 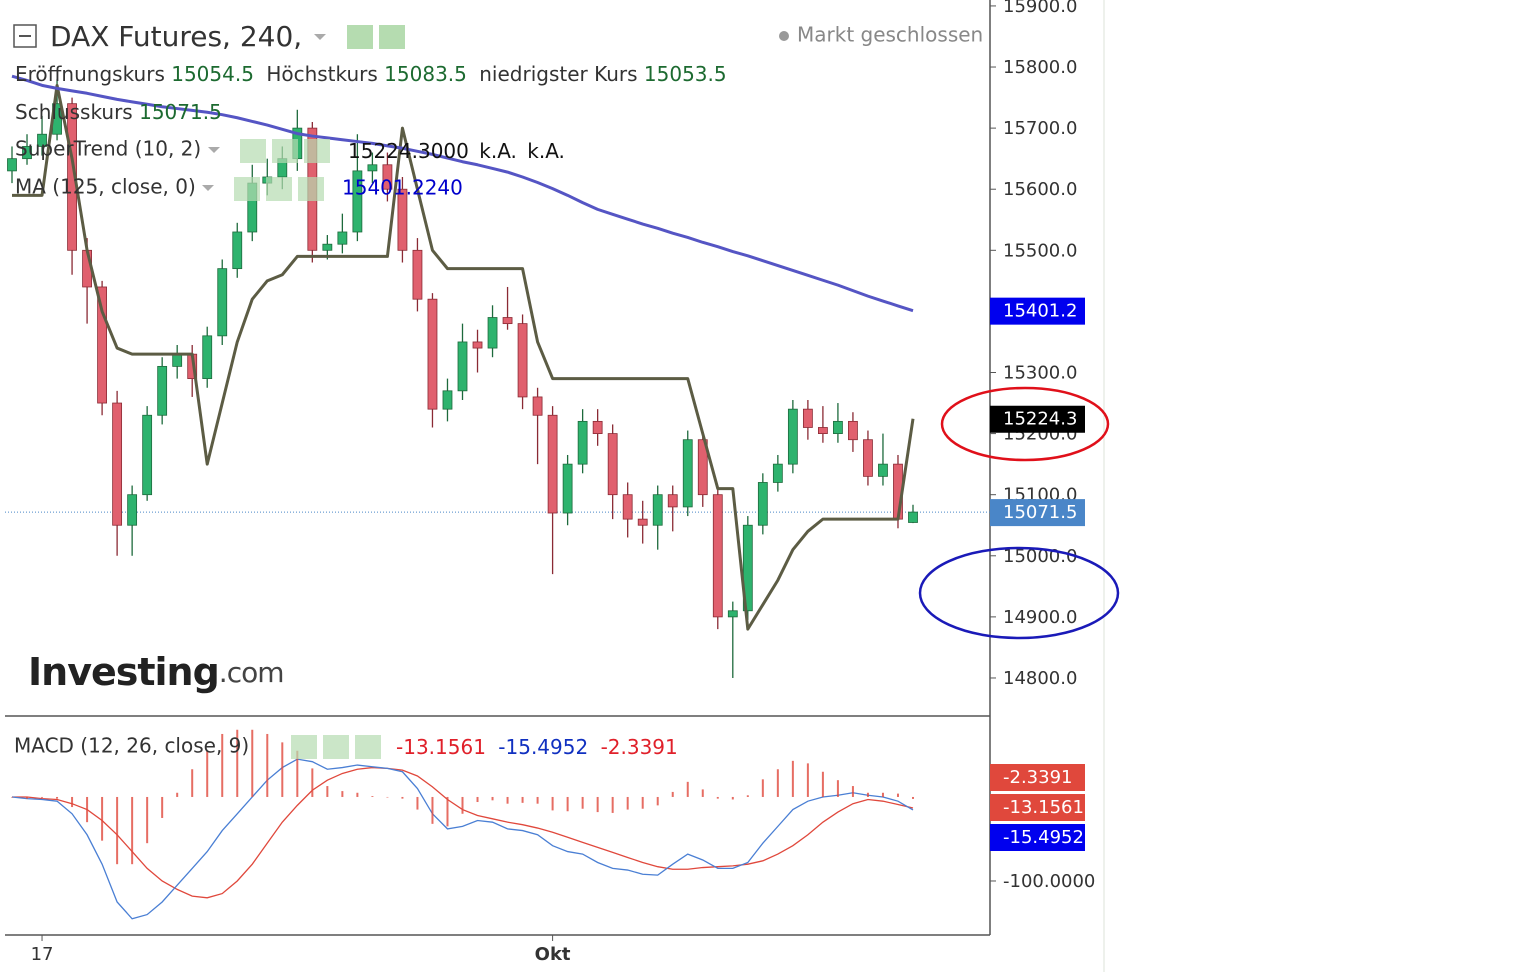 What do you see at coordinates (180, 112) in the screenshot?
I see `ohlc-value: 15071.5` at bounding box center [180, 112].